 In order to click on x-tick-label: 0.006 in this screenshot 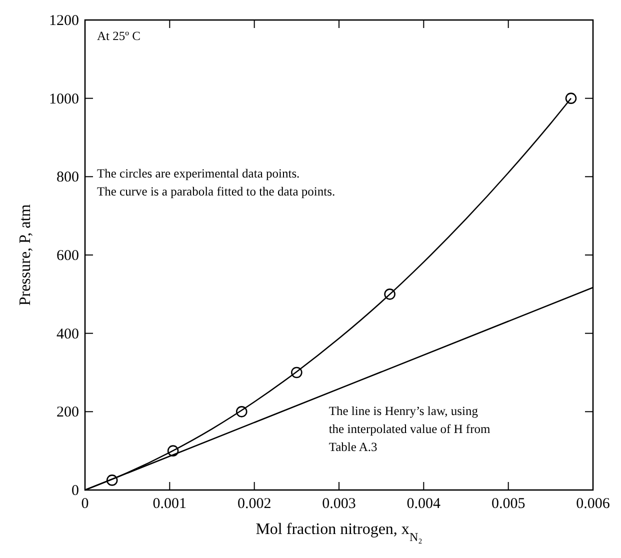, I will do `click(593, 504)`.